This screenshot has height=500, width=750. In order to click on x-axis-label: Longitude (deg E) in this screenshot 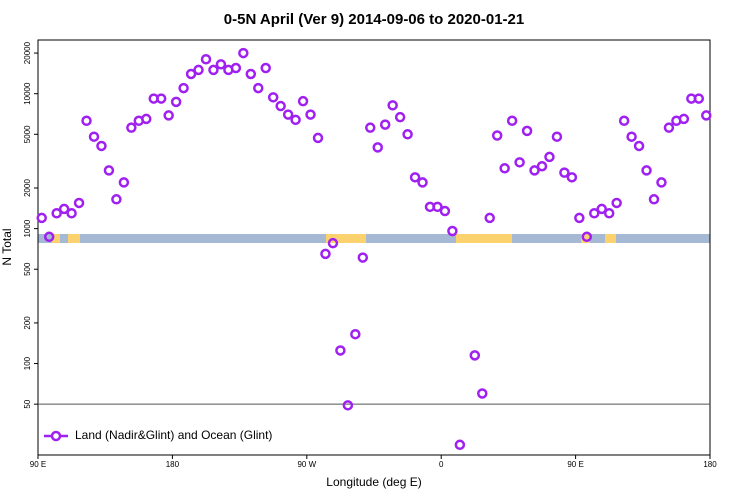, I will do `click(373, 482)`.